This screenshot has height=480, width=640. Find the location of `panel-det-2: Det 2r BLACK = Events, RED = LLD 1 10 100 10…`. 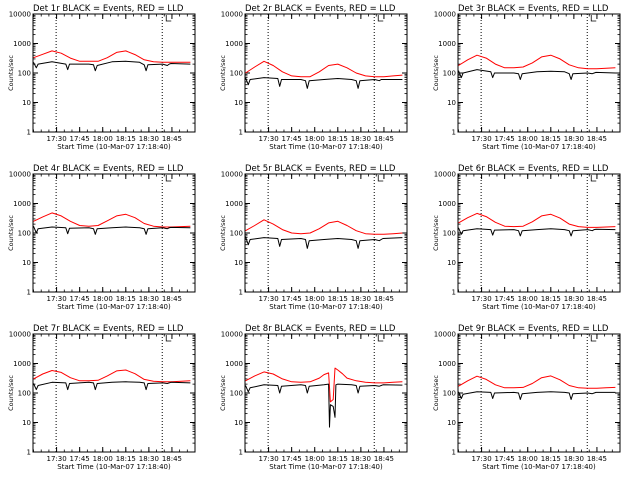

panel-det-2: Det 2r BLACK = Events, RED = LLD 1 10 100 10… is located at coordinates (313, 77).